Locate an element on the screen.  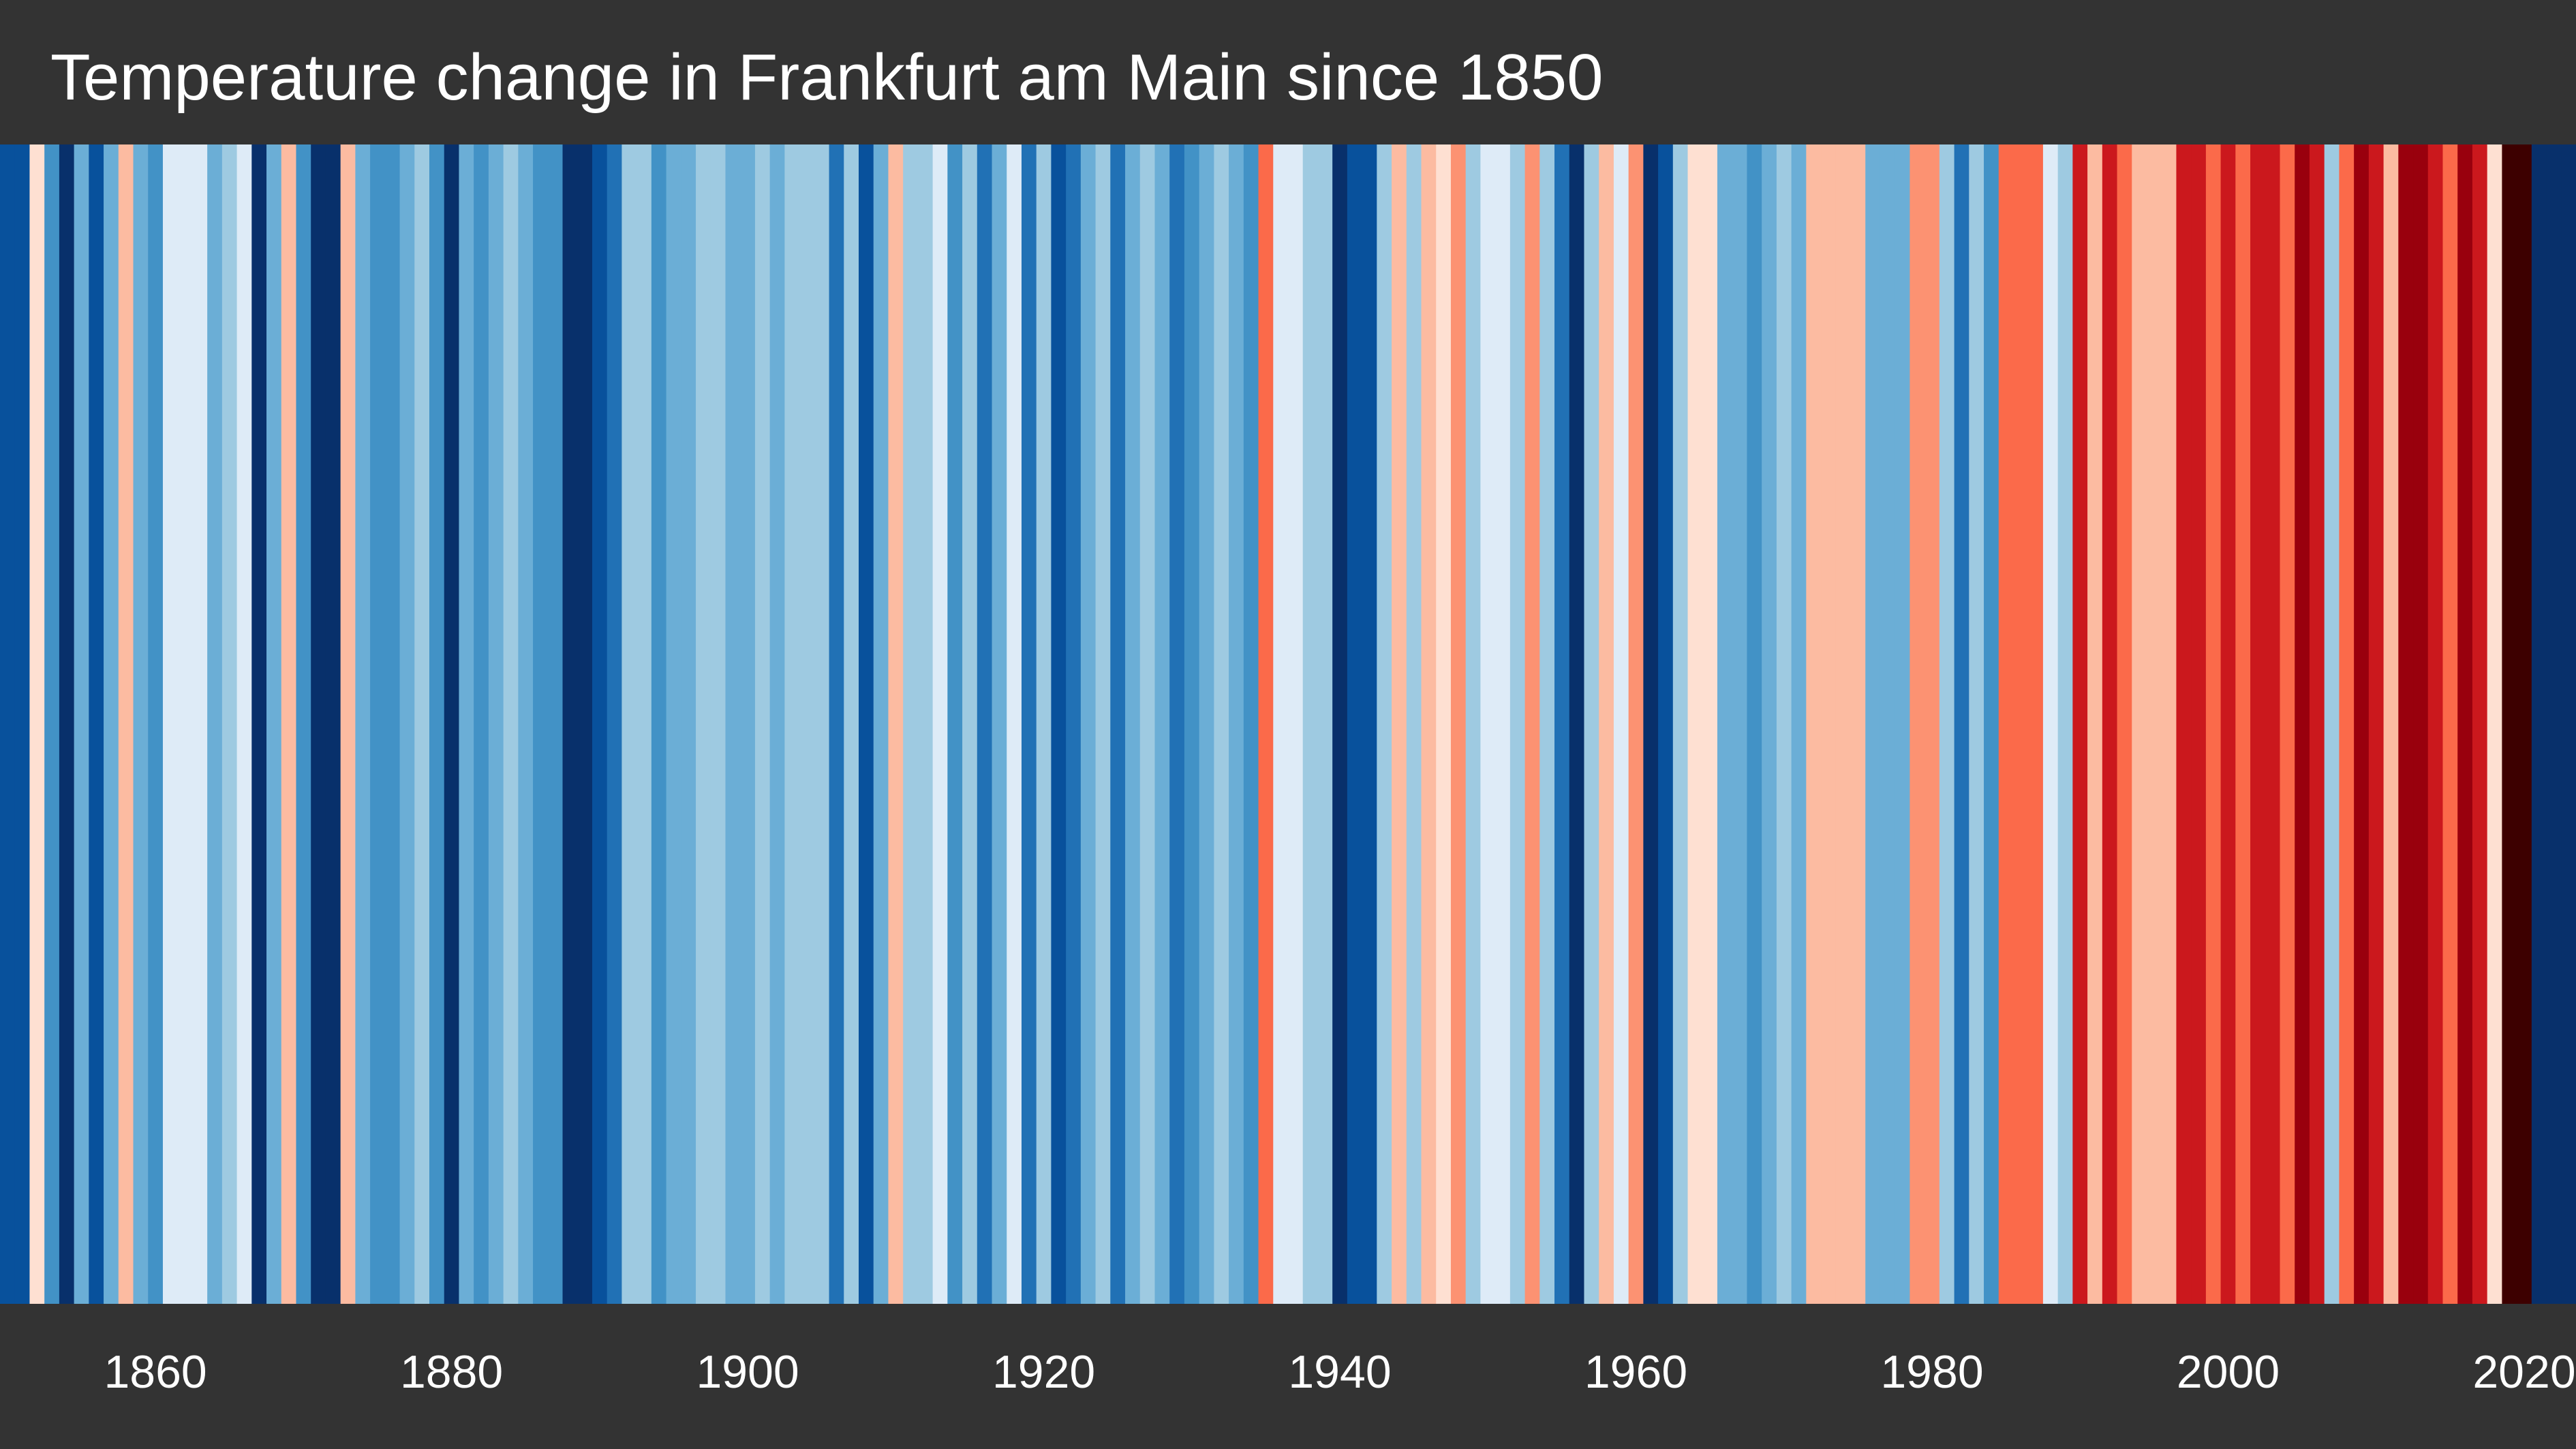
stripe-2002 is located at coordinates (2258, 724).